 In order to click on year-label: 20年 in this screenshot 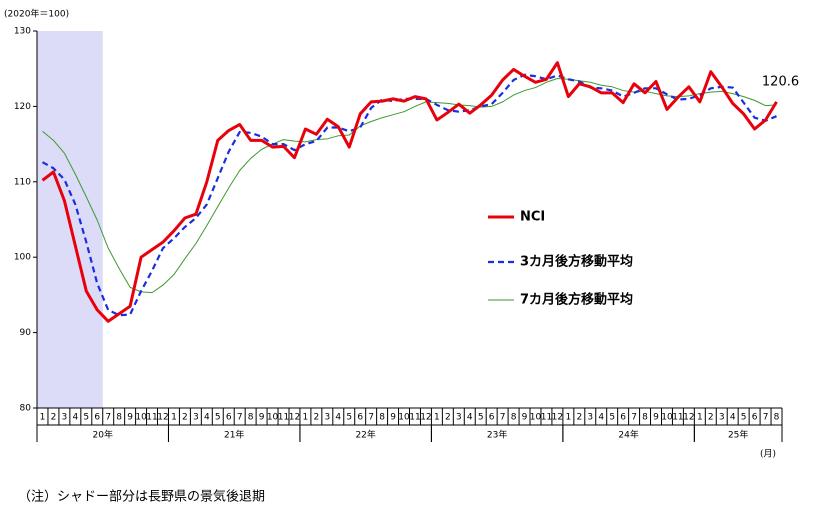, I will do `click(103, 435)`.